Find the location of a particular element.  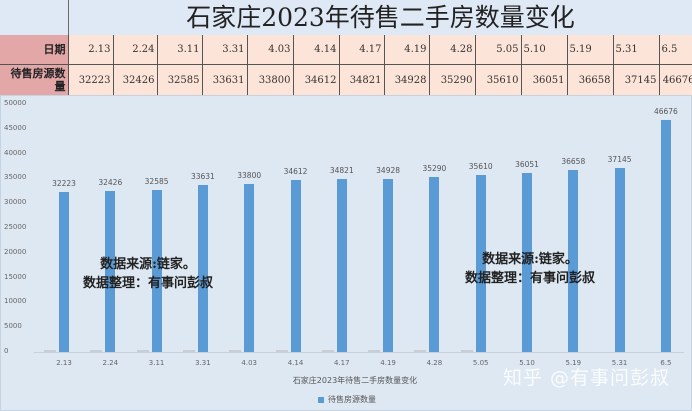

y-tick-label: 50000 is located at coordinates (15, 103).